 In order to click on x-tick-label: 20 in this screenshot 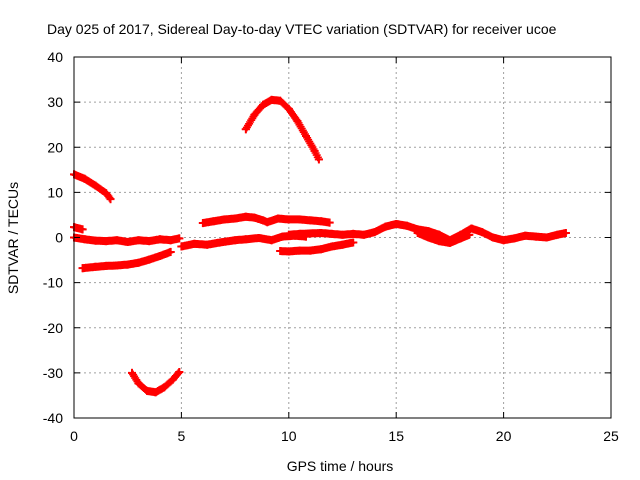, I will do `click(504, 436)`.